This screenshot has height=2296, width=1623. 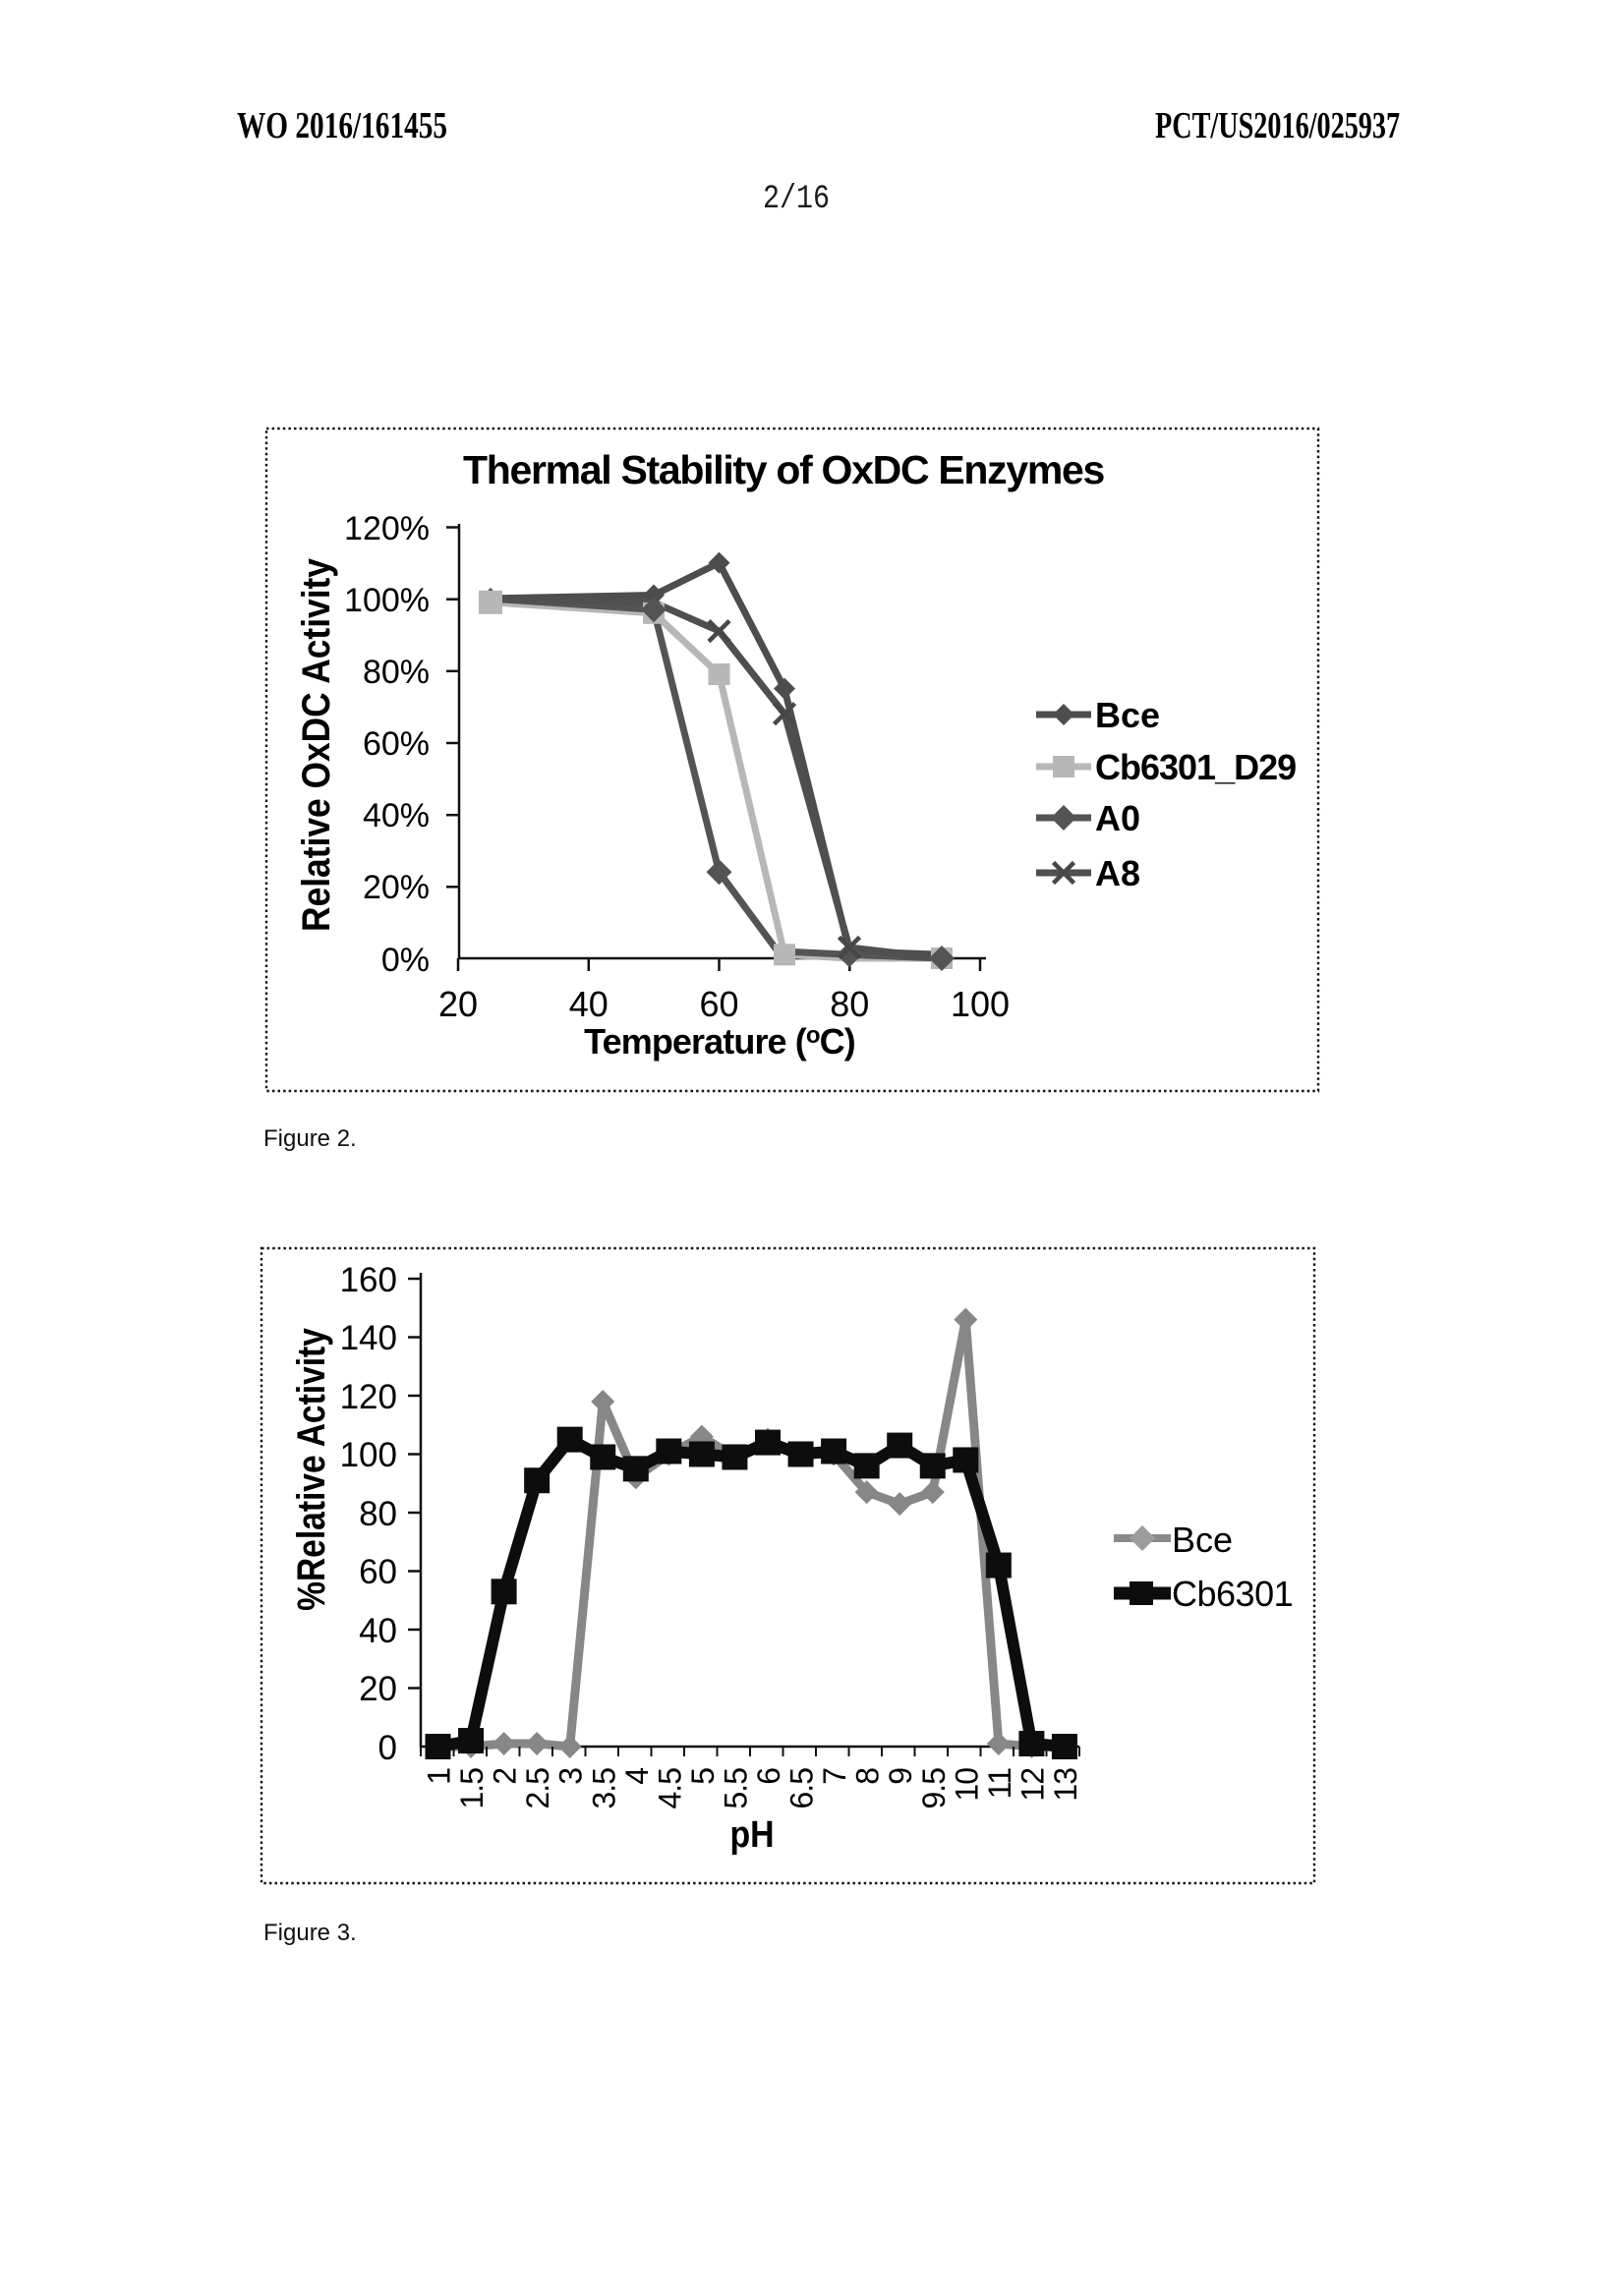 I want to click on svg-text: 120, so click(x=368, y=1397).